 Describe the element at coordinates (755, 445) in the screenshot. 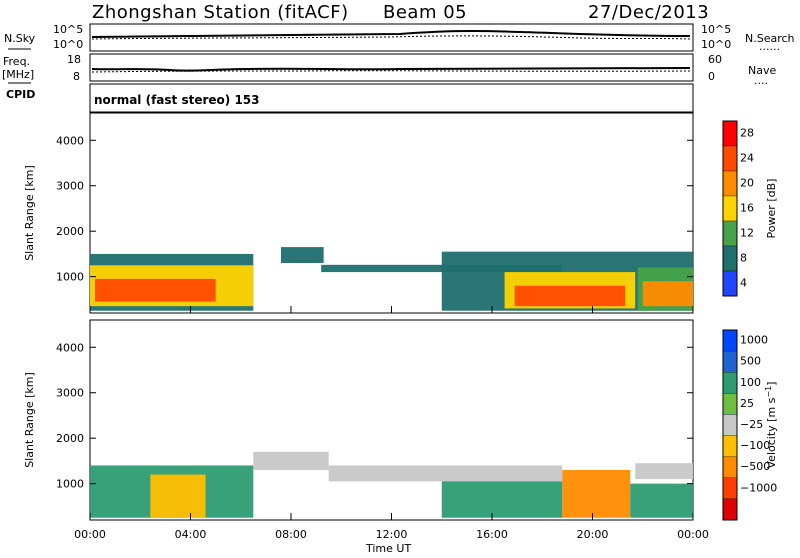

I see `velocity-colorbar-tick-5: −100` at that location.